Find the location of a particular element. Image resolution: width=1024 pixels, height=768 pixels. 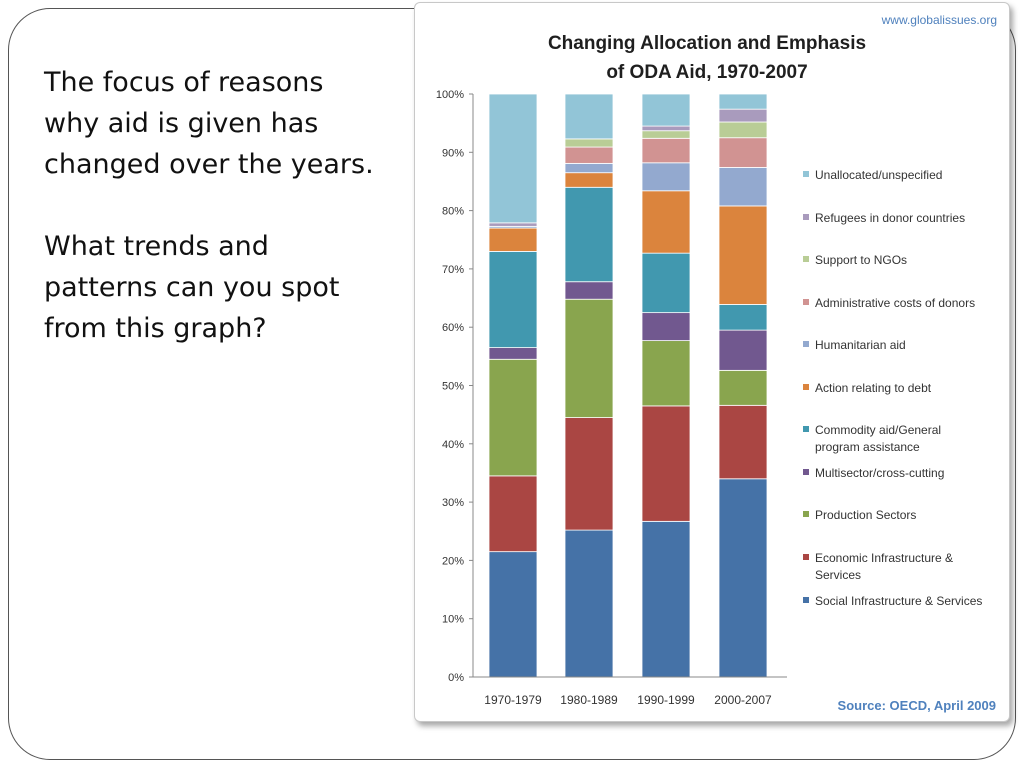

y-tick-label: 40% is located at coordinates (453, 445).